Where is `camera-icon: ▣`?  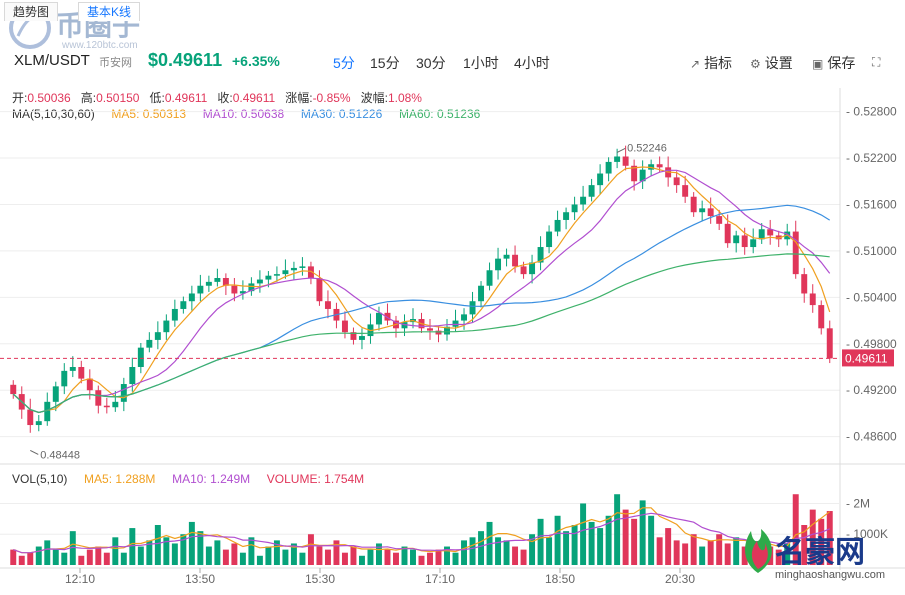
camera-icon: ▣ is located at coordinates (818, 64).